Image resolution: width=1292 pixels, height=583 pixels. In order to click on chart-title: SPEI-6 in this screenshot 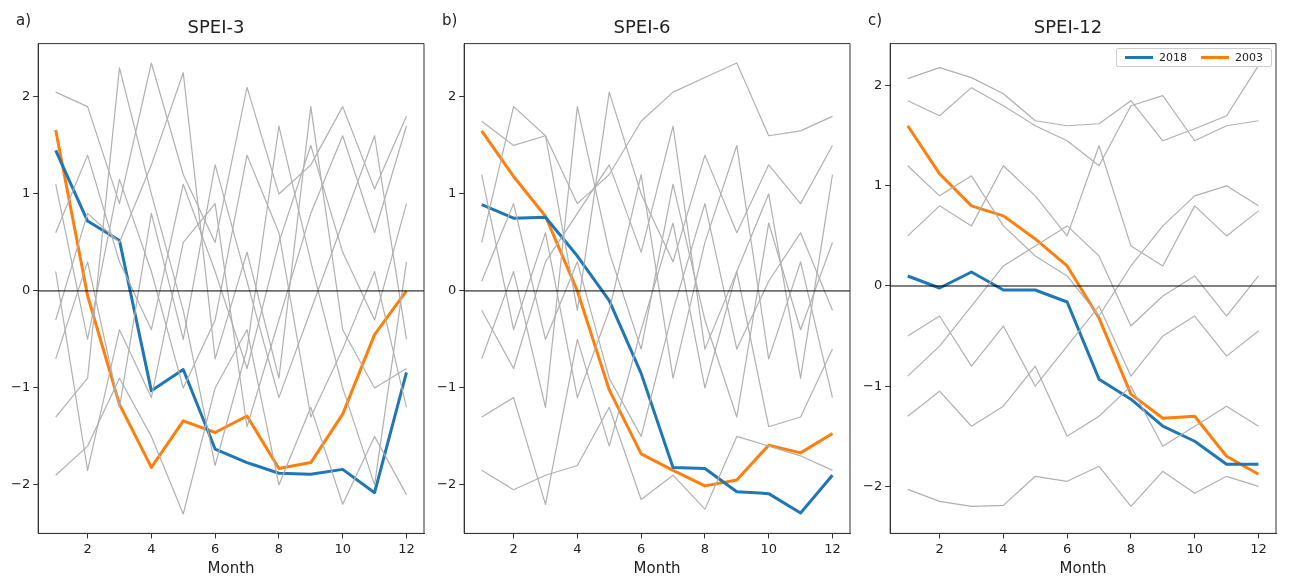, I will do `click(642, 27)`.